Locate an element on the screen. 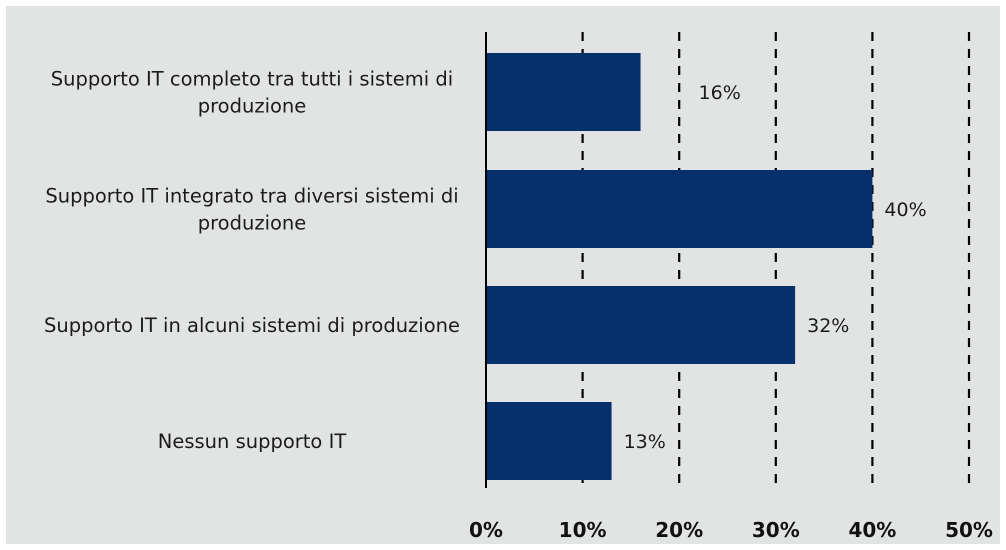 The height and width of the screenshot is (550, 1006). x-tick-label-30: 30% is located at coordinates (776, 530).